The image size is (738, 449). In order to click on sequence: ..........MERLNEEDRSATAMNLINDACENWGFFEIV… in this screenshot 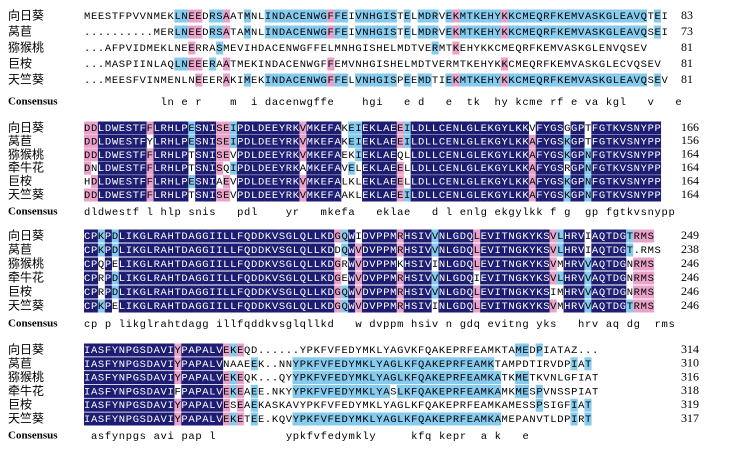, I will do `click(376, 33)`.